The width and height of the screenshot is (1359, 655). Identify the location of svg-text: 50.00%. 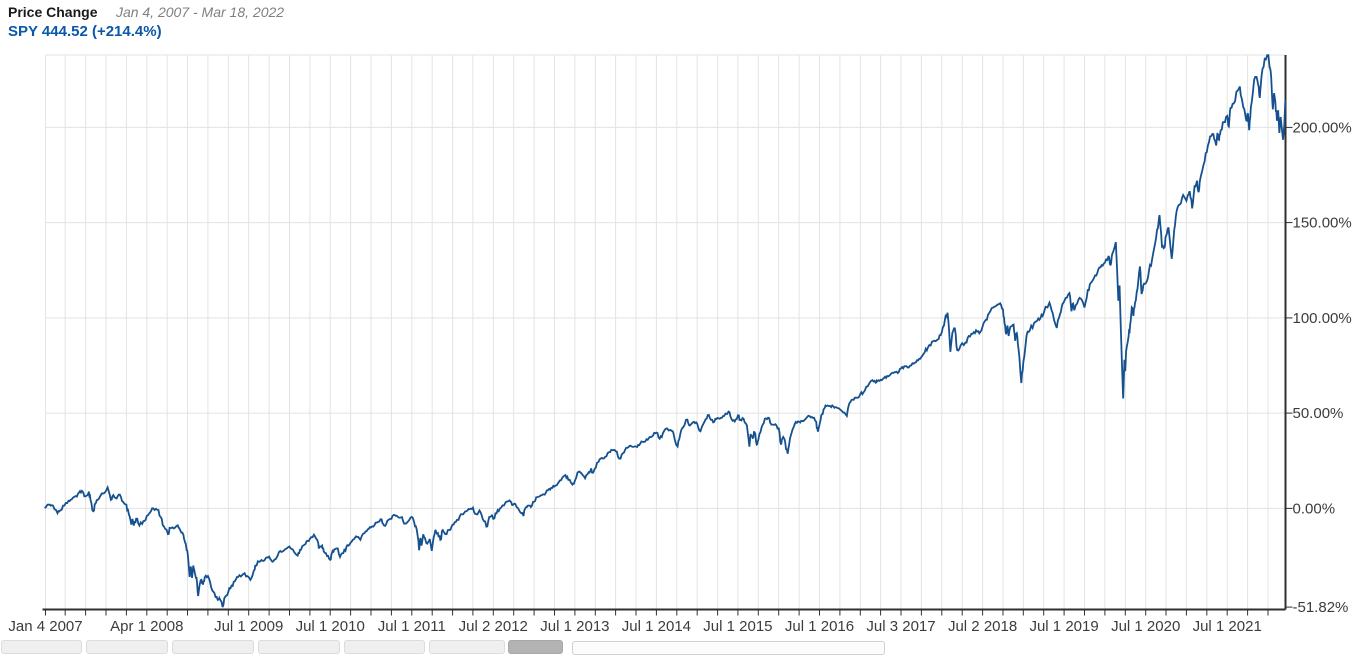
(1318, 413).